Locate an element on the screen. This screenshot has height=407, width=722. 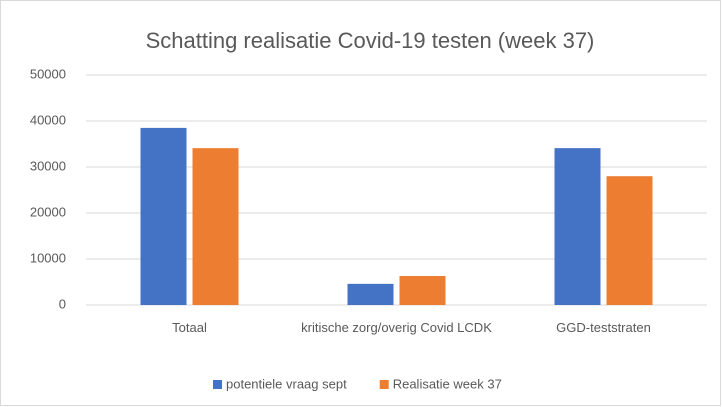
x-tick-label: GGD-teststraten is located at coordinates (603, 327).